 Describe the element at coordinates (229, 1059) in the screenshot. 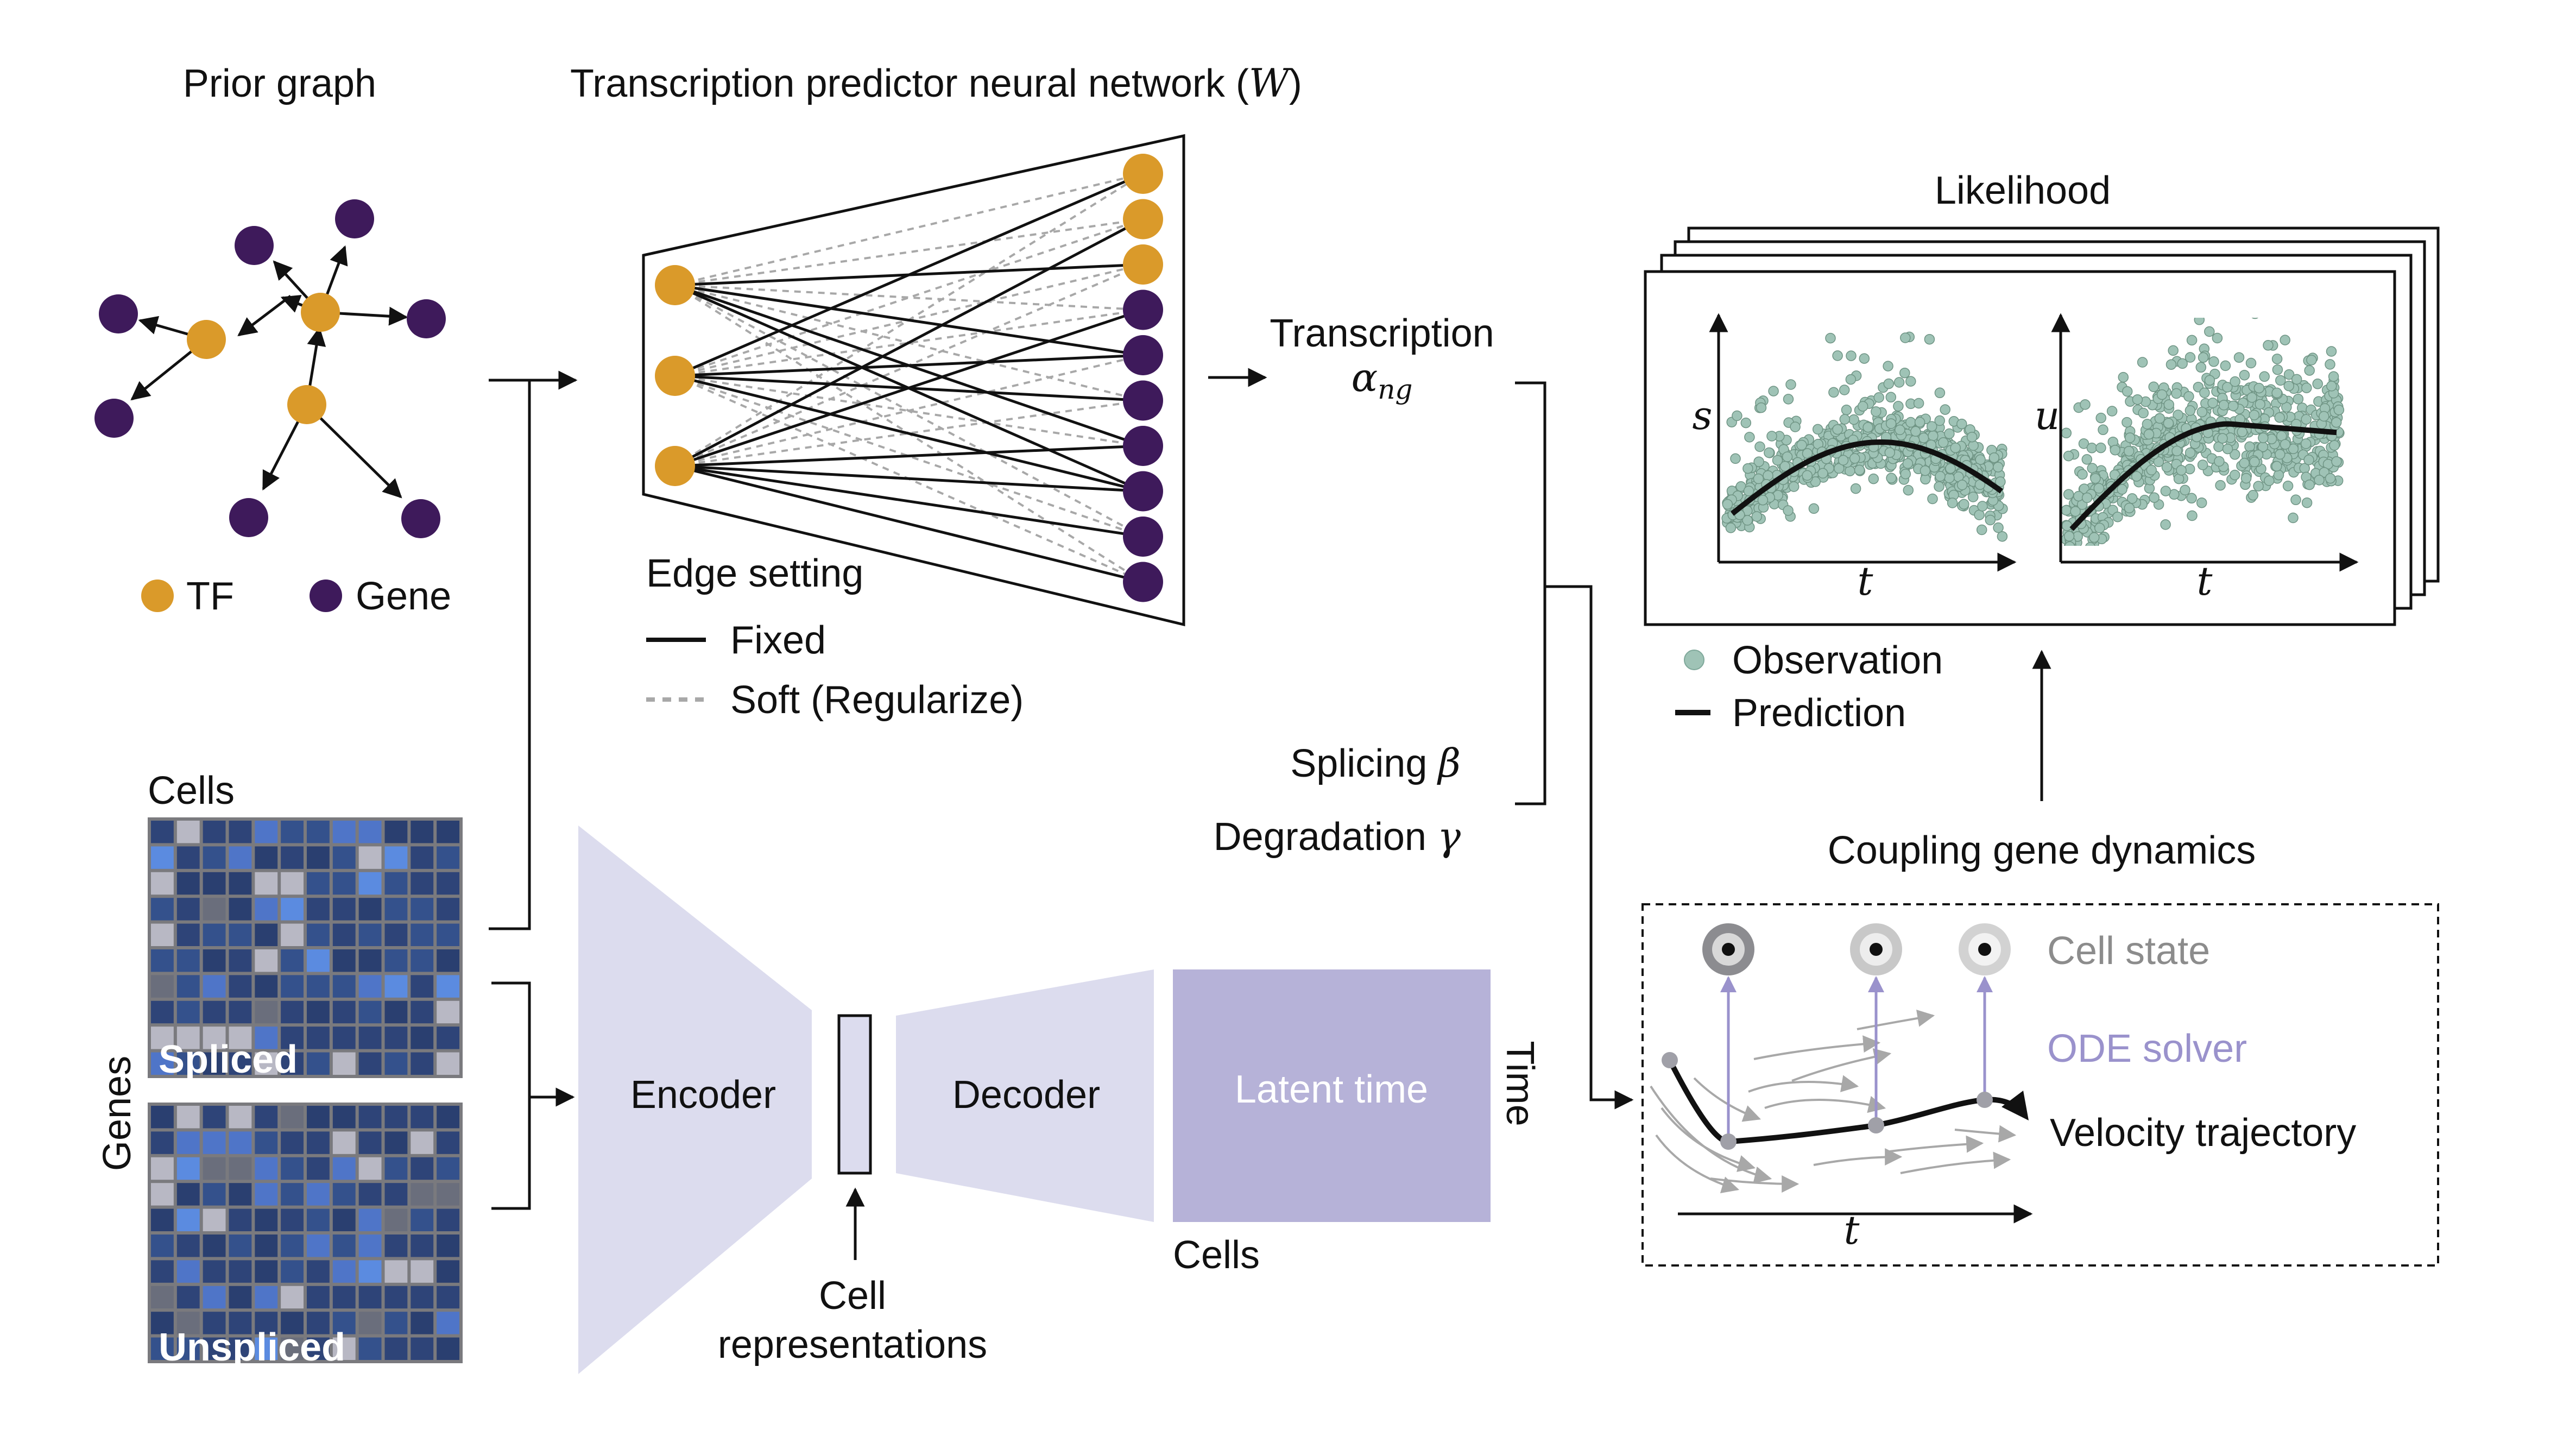

I see `spliced-label: Spliced` at that location.